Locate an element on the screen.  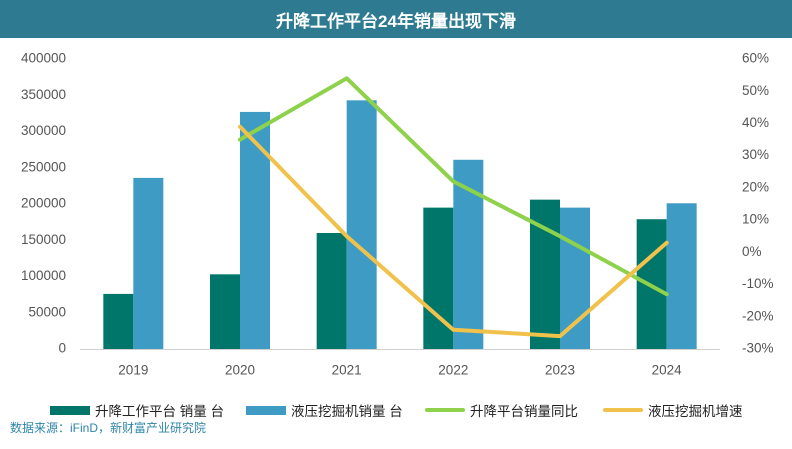
legend-swatch-lift-sales is located at coordinates (70, 410).